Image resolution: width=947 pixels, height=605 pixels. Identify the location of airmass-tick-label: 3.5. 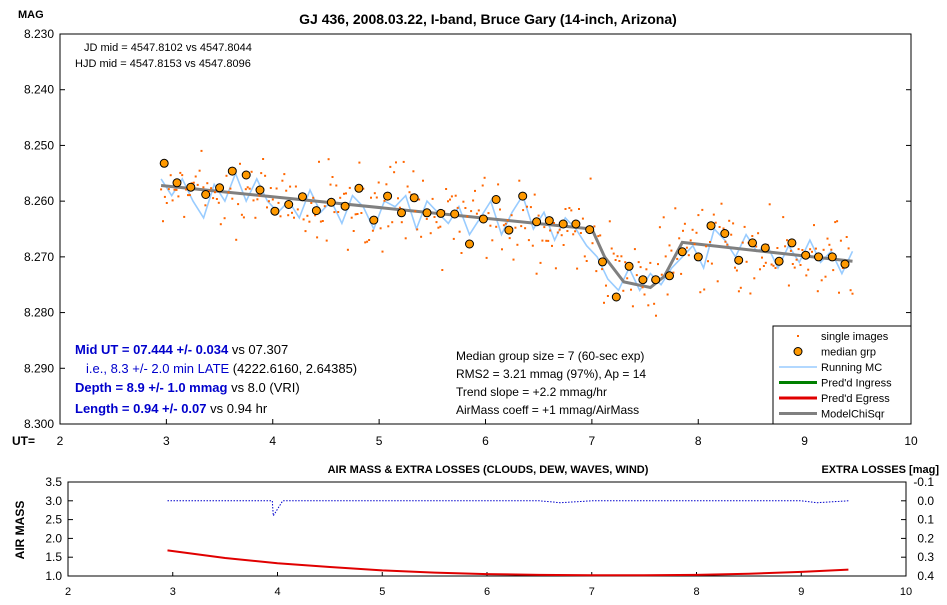
(53, 482).